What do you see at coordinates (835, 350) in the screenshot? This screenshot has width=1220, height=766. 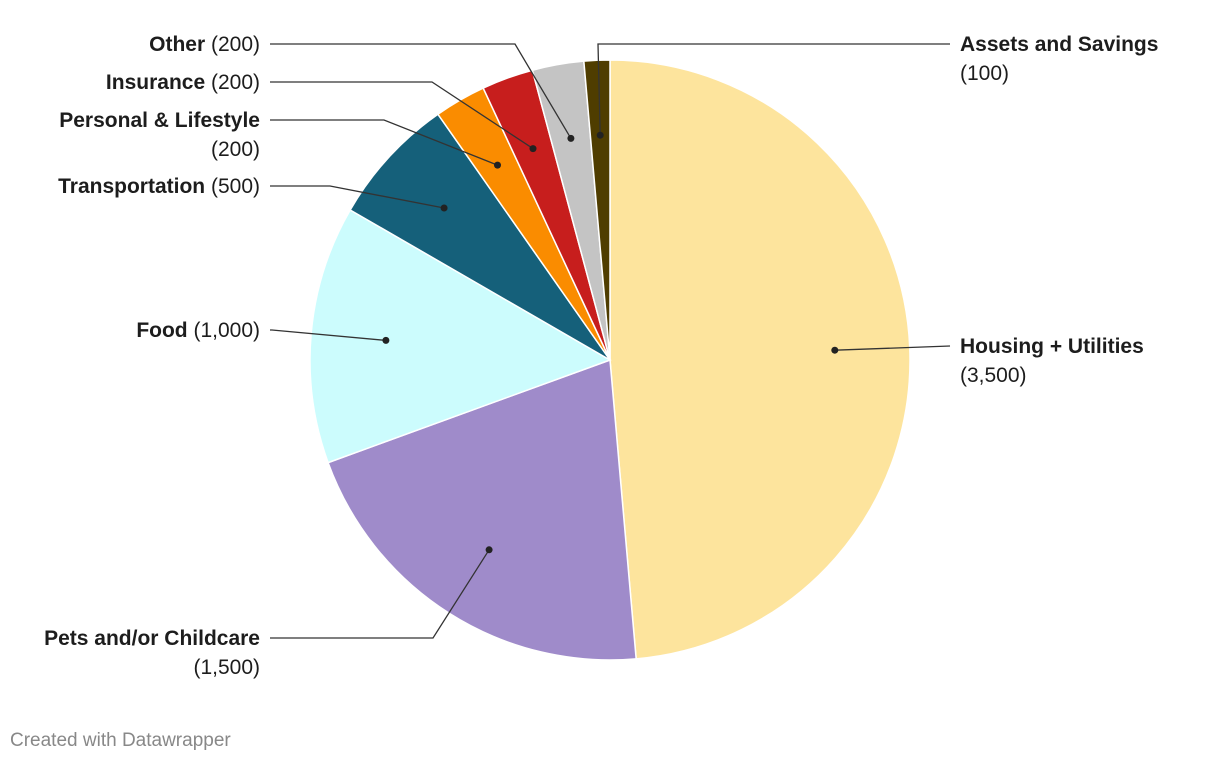 I see `leader-dot-housing-utilities` at bounding box center [835, 350].